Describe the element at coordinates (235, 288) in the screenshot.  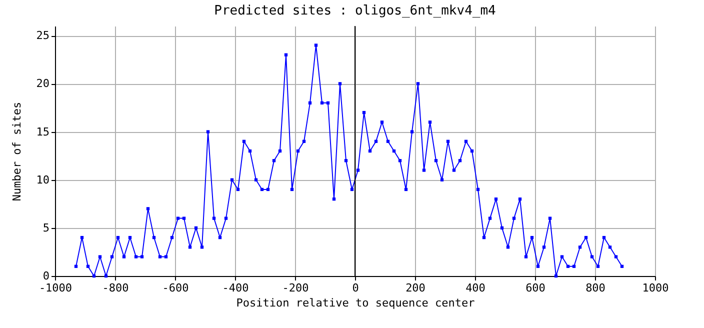
I see `x-tick-label: -400` at that location.